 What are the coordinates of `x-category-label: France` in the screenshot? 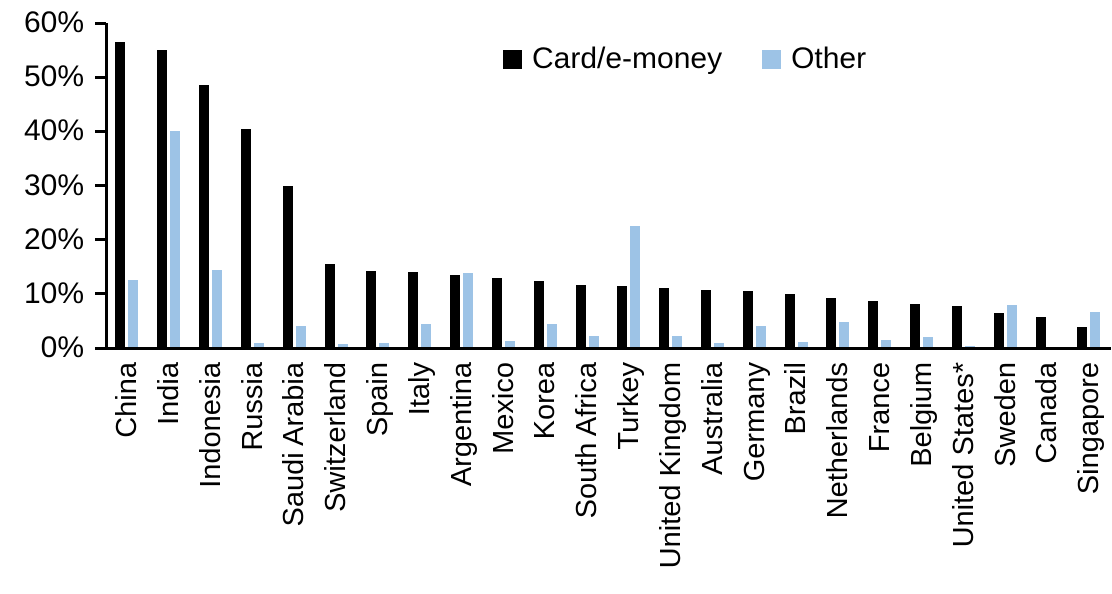 It's located at (880, 407).